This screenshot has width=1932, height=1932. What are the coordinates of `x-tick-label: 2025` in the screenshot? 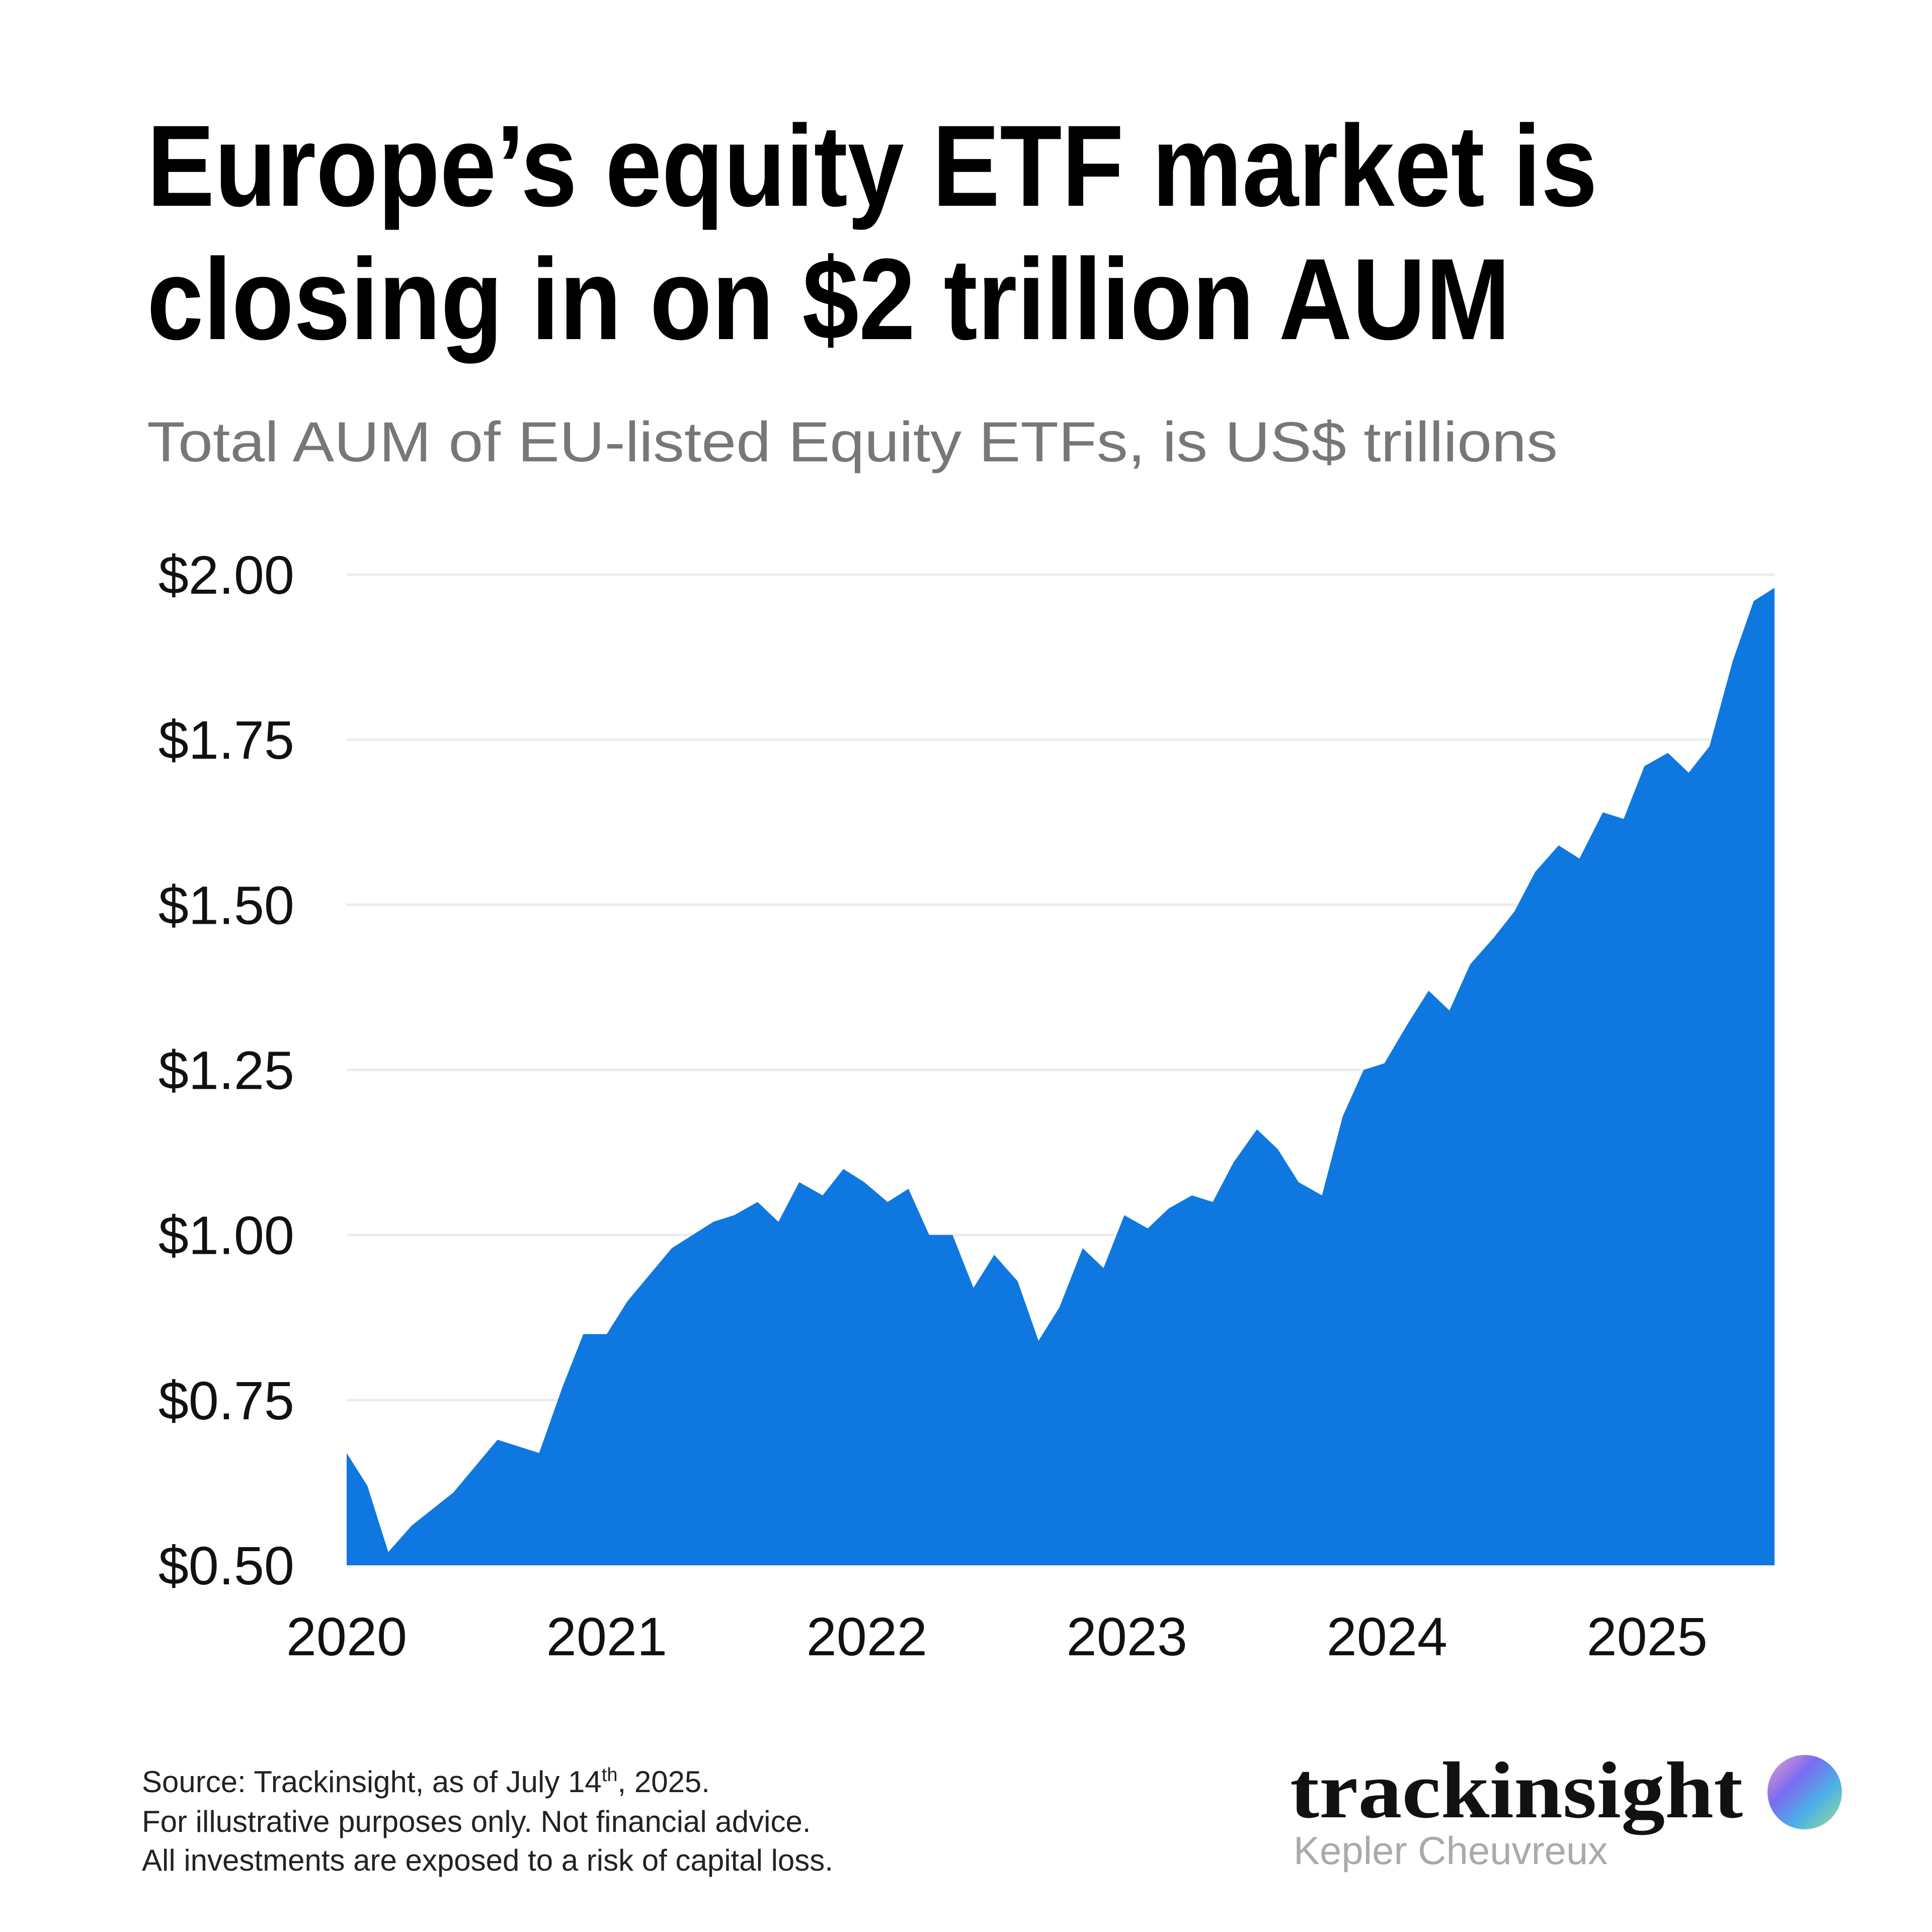 It's located at (1648, 1637).